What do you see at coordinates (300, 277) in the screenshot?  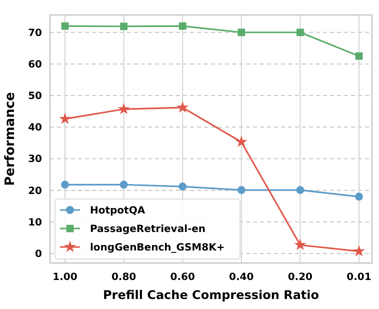 I see `x-tick-label: 0.20` at bounding box center [300, 277].